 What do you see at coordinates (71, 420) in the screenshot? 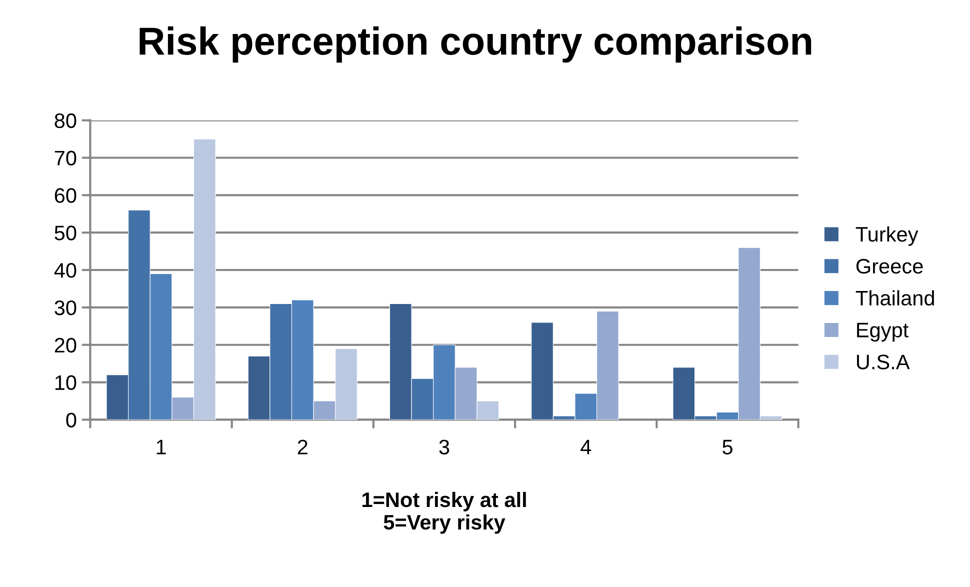
I see `y-tick-label: 0` at bounding box center [71, 420].